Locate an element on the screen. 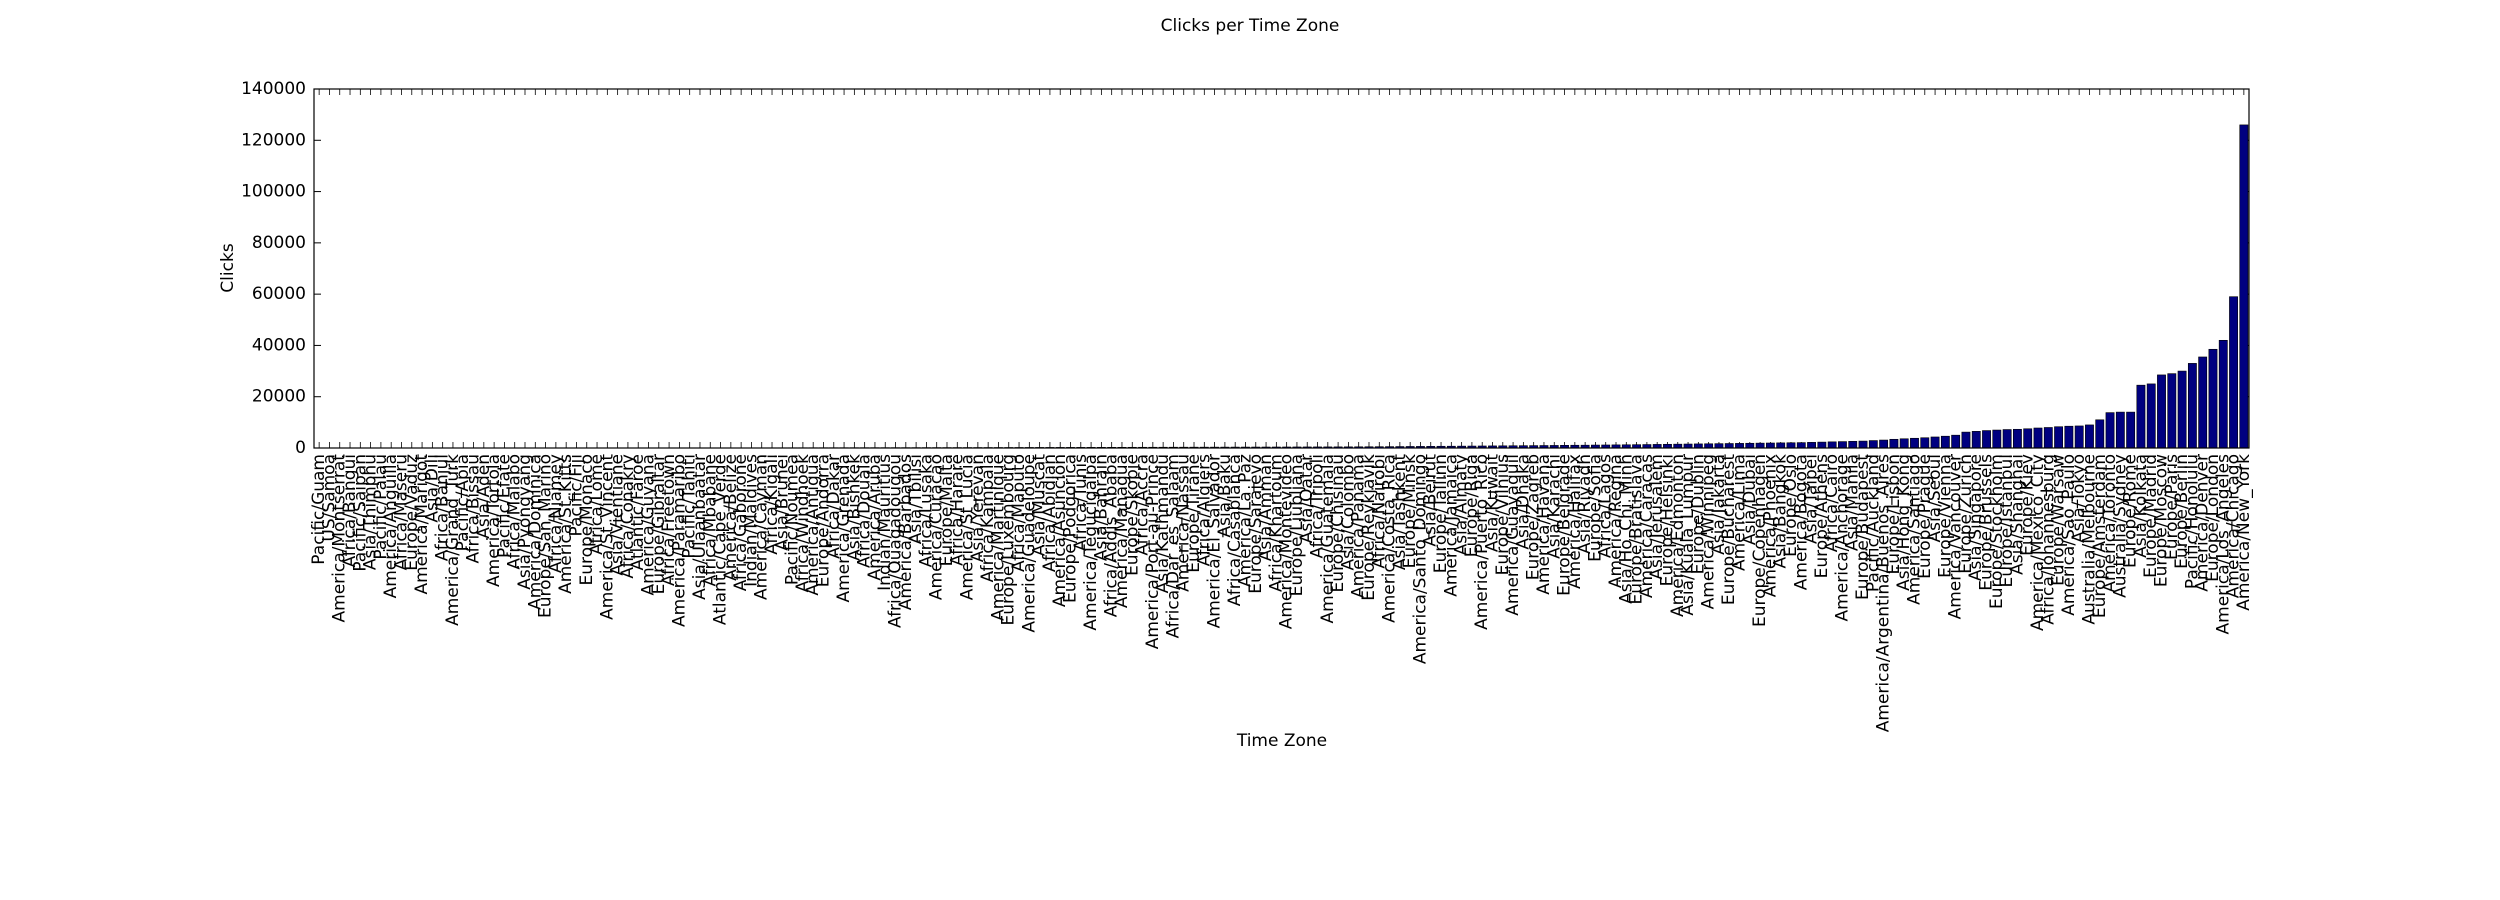  x-tick-label: Asia/Muscat is located at coordinates (1040, 505).